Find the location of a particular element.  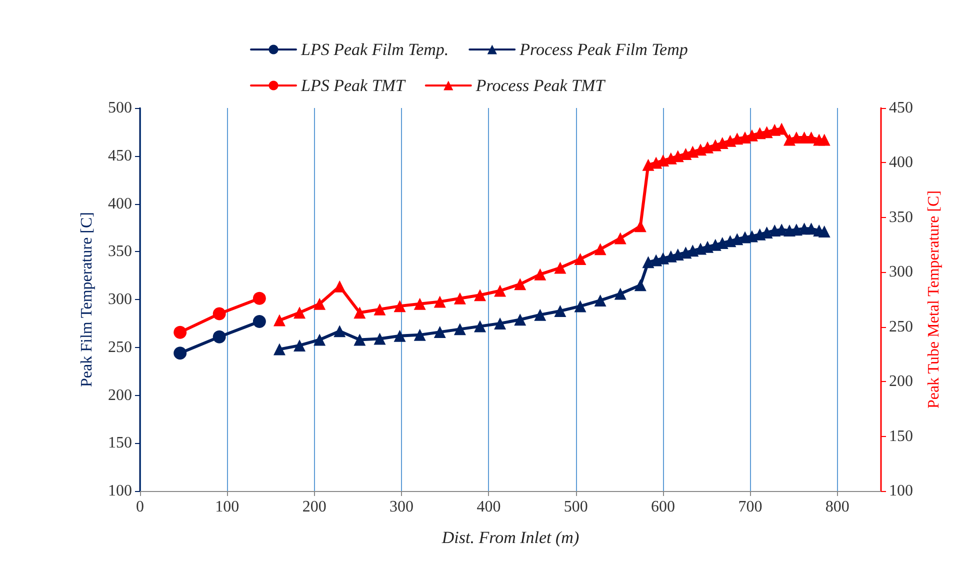

x-tick-label: 200 is located at coordinates (314, 507).